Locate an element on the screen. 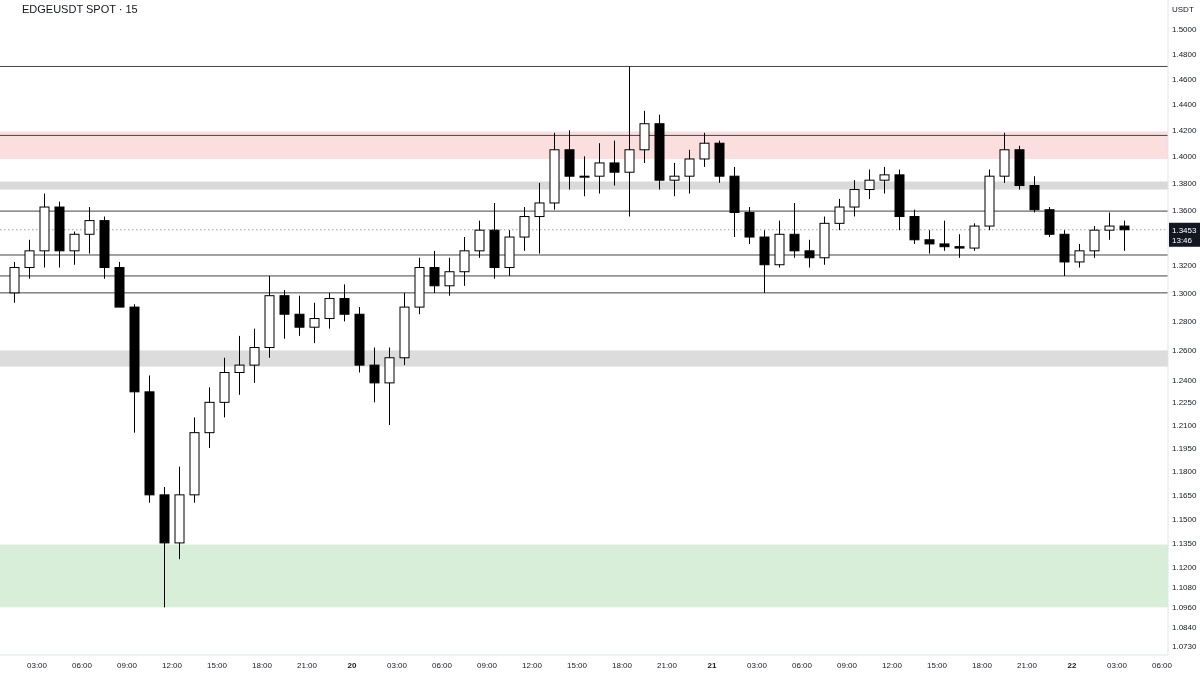 This screenshot has width=1200, height=675. y-tick-label: 1.1950 is located at coordinates (1185, 448).